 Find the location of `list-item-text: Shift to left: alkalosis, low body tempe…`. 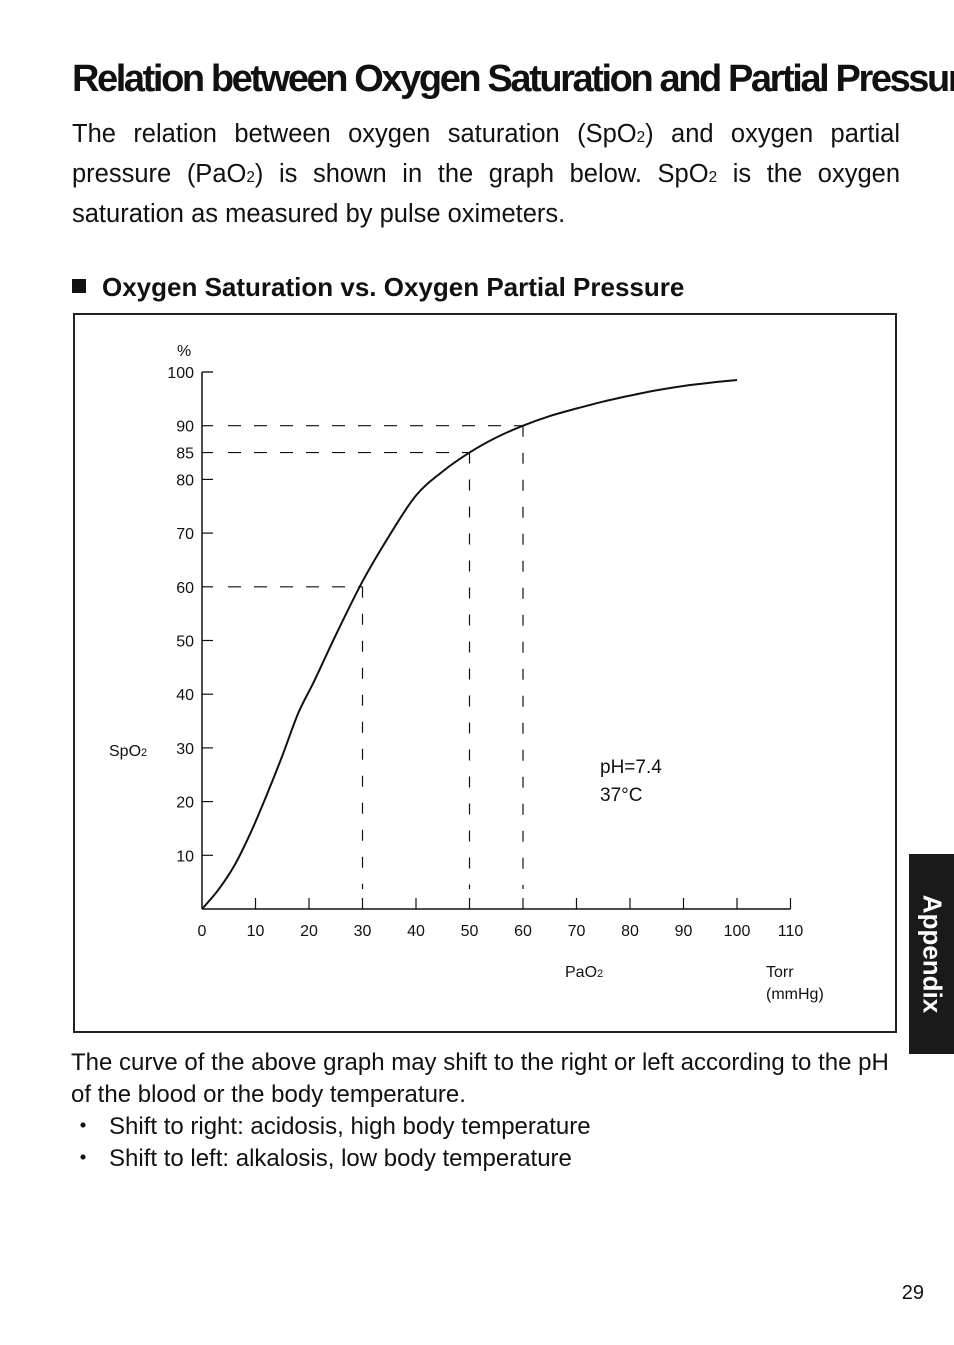

list-item-text: Shift to left: alkalosis, low body tempe… is located at coordinates (340, 1158).